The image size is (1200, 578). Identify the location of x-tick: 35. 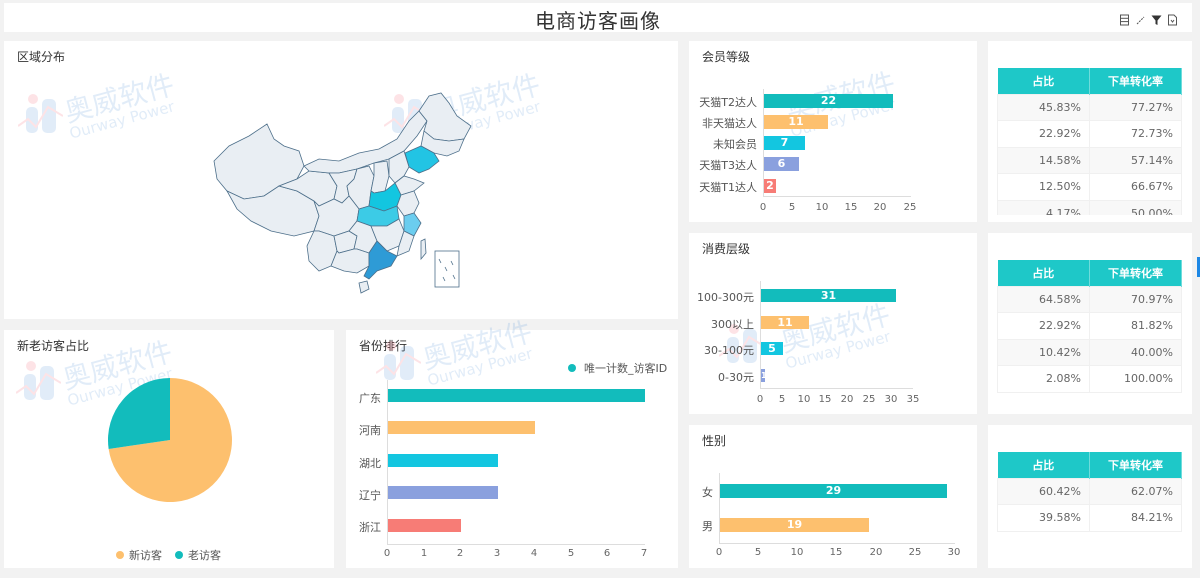
(913, 399).